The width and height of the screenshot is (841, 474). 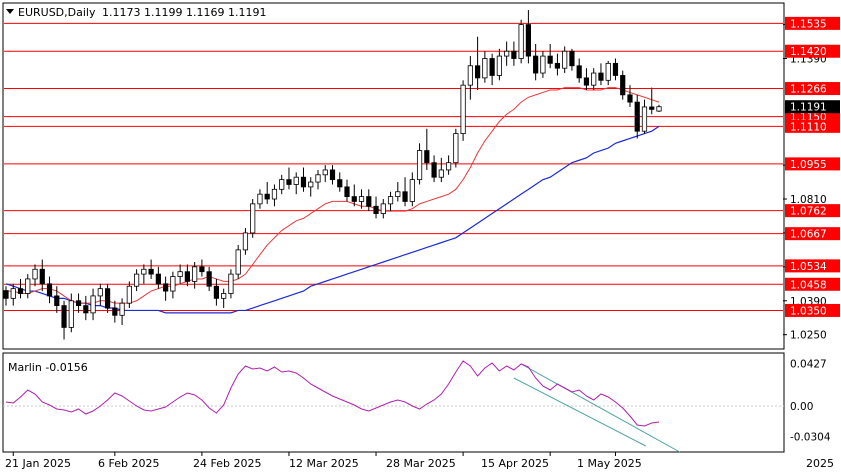 What do you see at coordinates (596, 408) in the screenshot?
I see `trend-channel-lines` at bounding box center [596, 408].